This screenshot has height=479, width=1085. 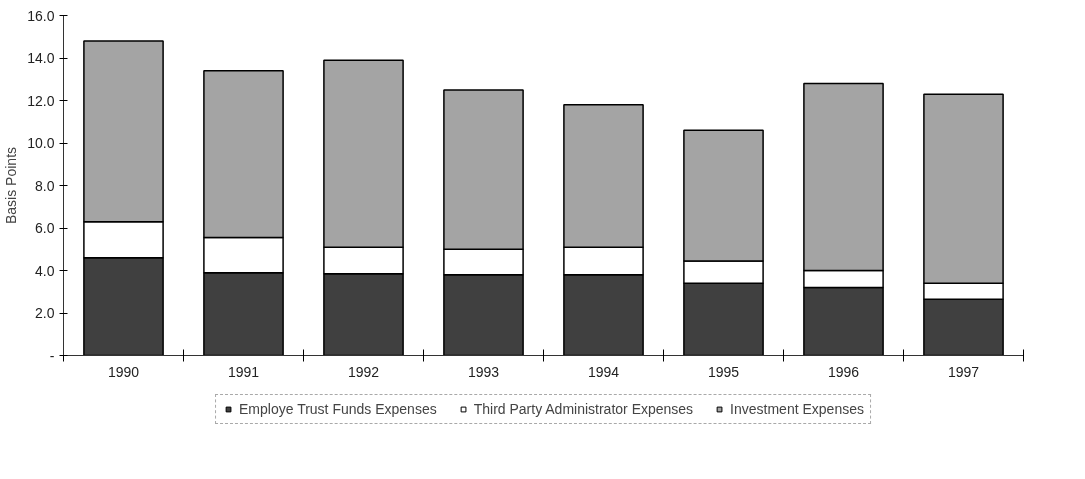 I want to click on legend-label: Employe Trust Funds Expenses, so click(x=338, y=409).